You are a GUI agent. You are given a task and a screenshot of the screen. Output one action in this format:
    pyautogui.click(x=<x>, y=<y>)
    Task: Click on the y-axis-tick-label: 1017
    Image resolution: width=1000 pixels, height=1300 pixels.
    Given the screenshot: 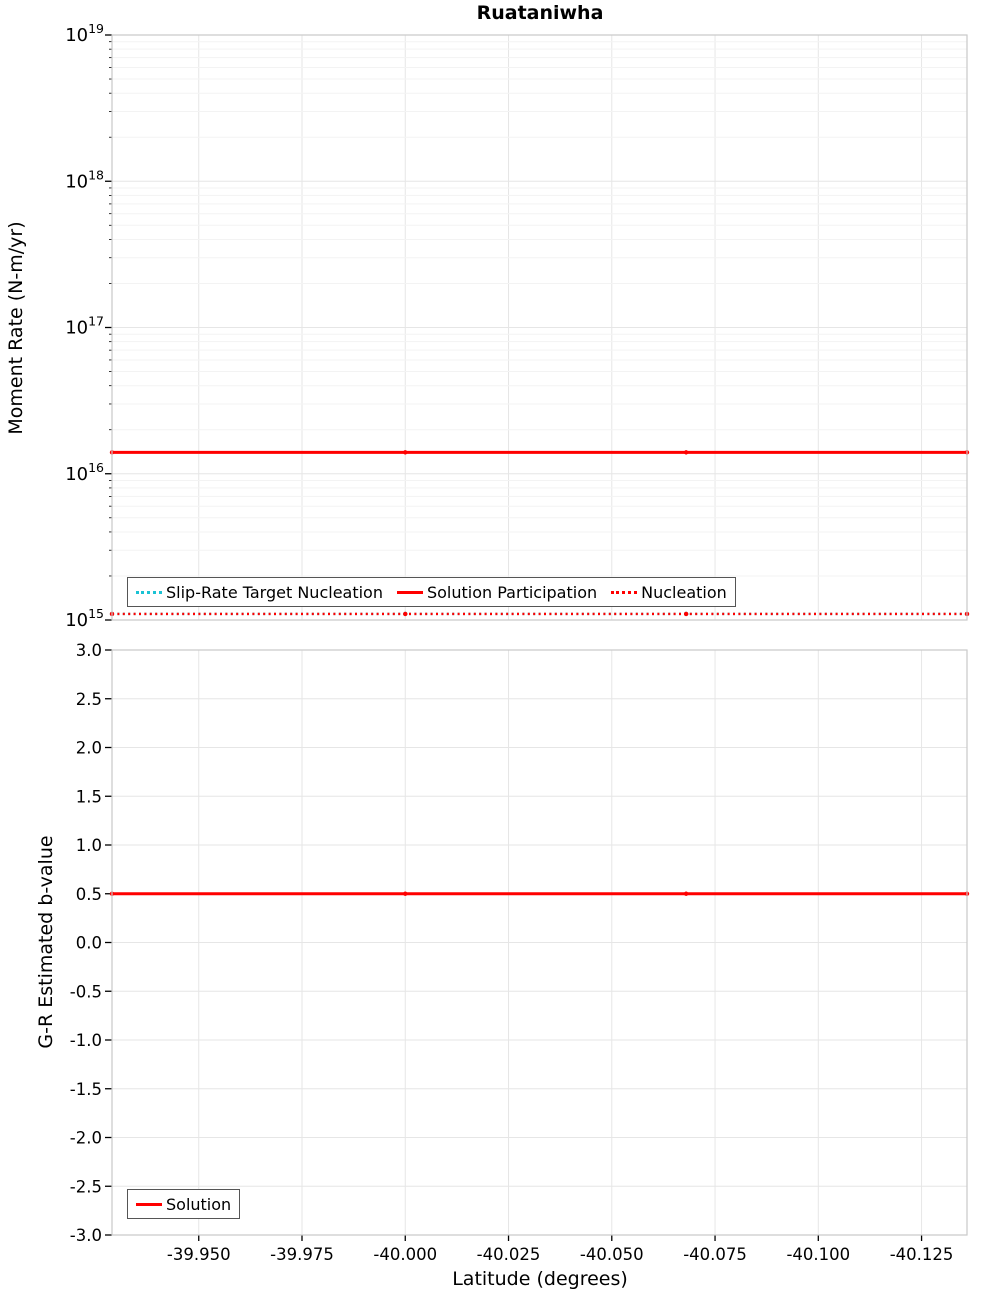 What is the action you would take?
    pyautogui.click(x=84, y=326)
    